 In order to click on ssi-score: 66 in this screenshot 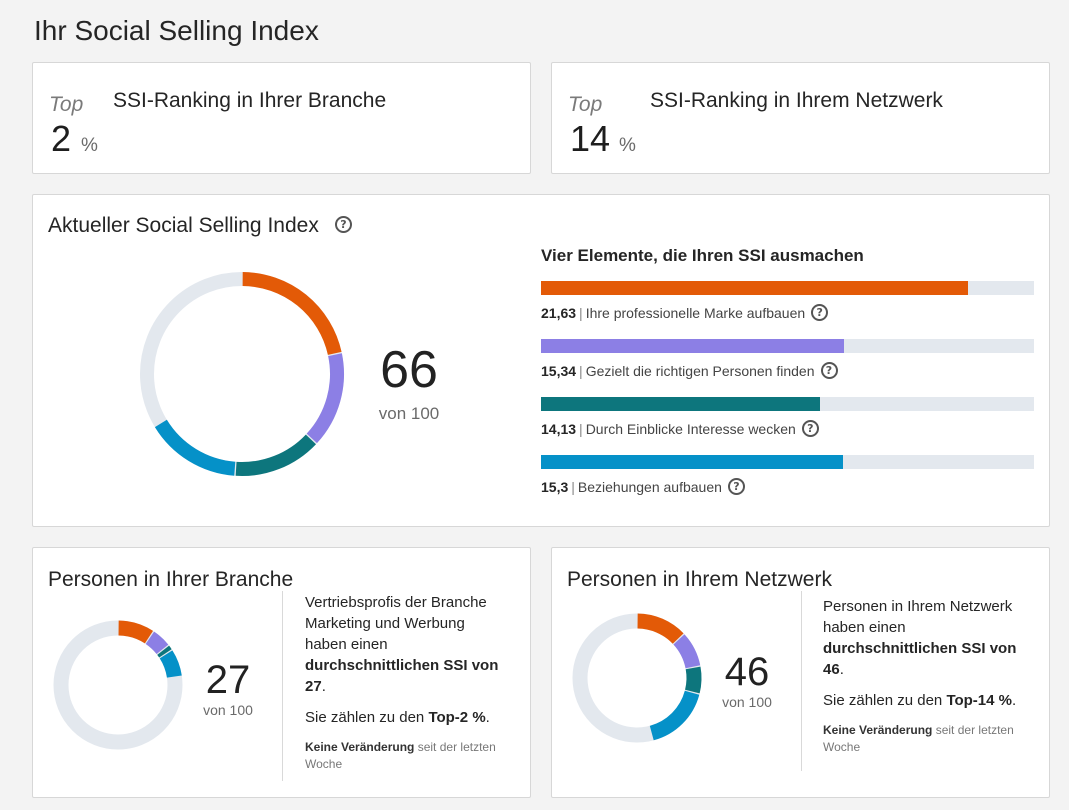, I will do `click(409, 370)`.